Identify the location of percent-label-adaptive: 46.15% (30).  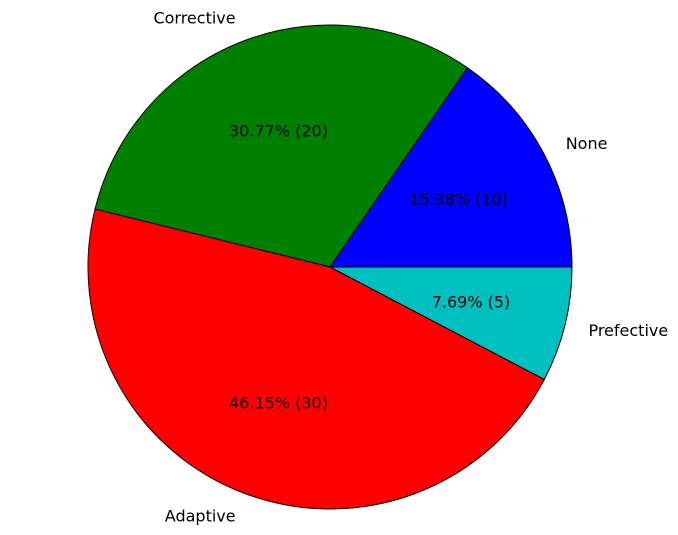
(278, 402).